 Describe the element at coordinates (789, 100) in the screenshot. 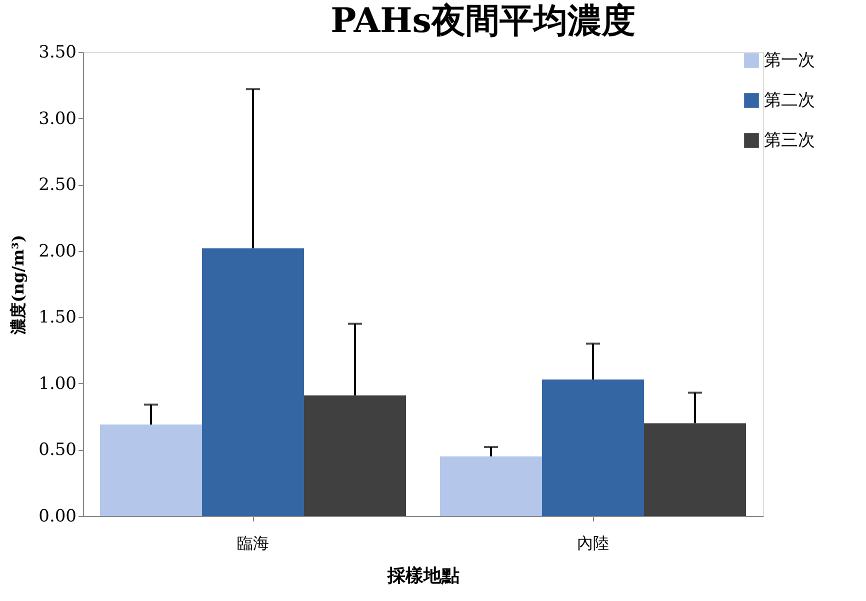

I see `legend-label: 第二次` at that location.